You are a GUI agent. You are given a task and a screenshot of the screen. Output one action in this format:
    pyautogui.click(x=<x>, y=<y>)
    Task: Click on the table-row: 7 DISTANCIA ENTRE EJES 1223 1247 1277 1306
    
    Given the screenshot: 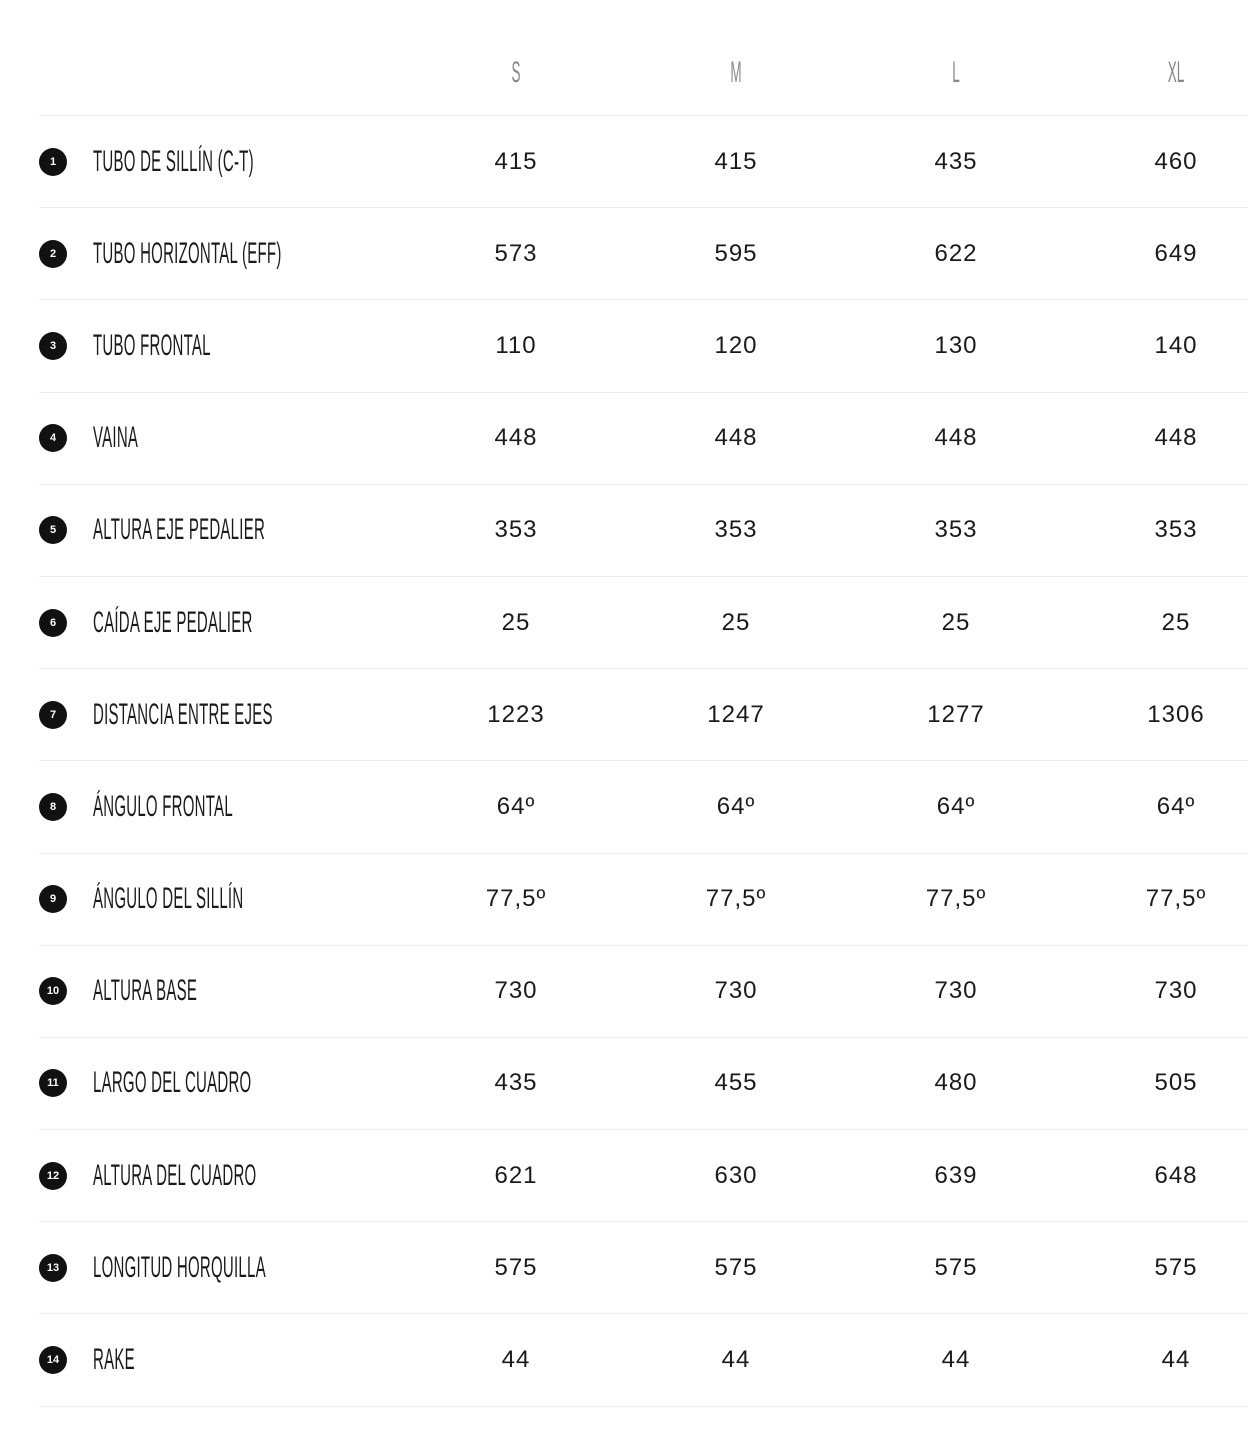 What is the action you would take?
    pyautogui.click(x=643, y=715)
    